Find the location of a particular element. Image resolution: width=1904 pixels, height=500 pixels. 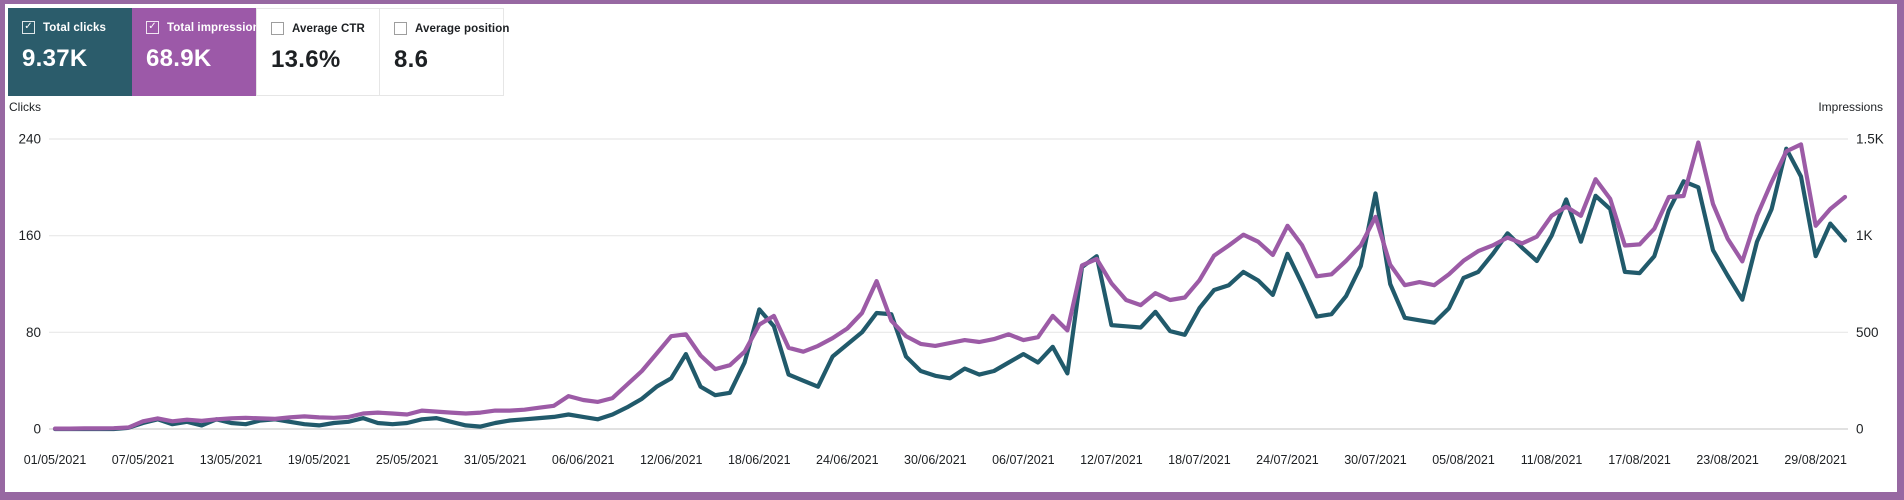

metric-card-total-clicks: ✓ Total clicks 9.37K is located at coordinates (70, 52).